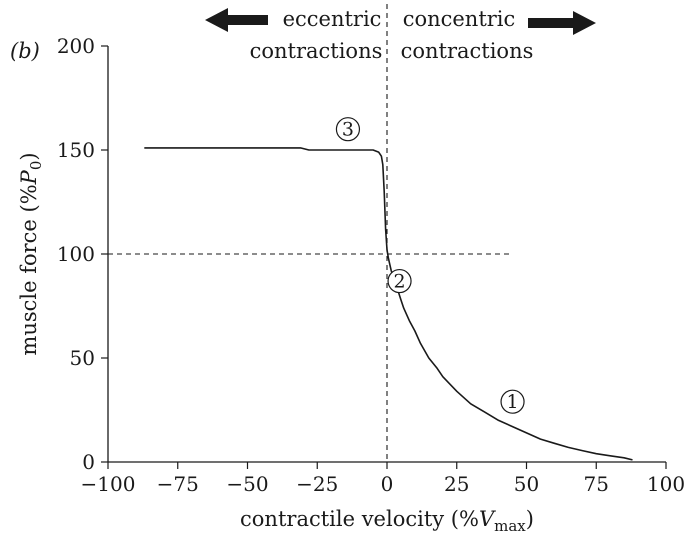 The image size is (693, 540). What do you see at coordinates (76, 150) in the screenshot?
I see `y-tick-label: 150` at bounding box center [76, 150].